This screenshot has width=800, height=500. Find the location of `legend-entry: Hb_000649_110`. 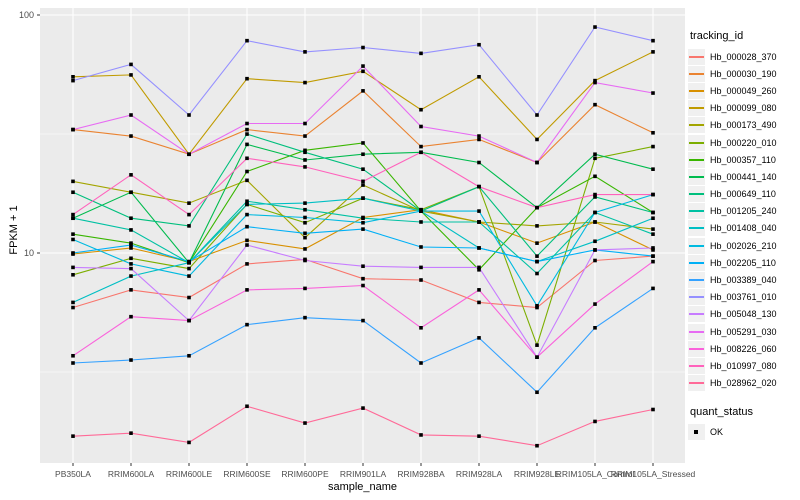

legend-entry: Hb_000649_110 is located at coordinates (744, 194).